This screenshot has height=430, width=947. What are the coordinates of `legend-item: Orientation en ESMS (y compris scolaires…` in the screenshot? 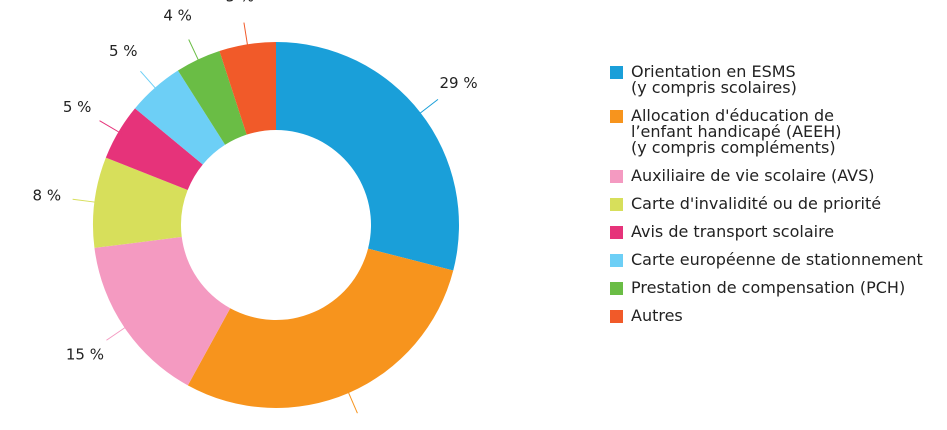 It's located at (766, 80).